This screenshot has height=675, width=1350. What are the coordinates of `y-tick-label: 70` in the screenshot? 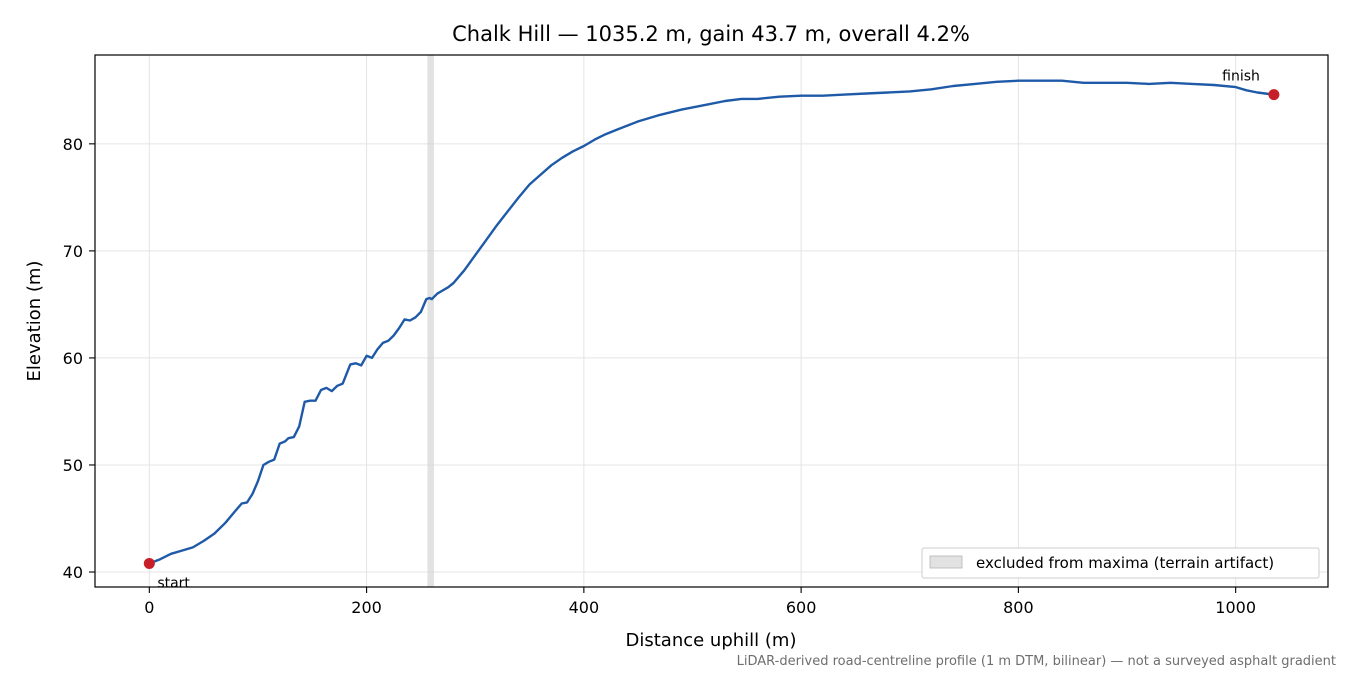 It's located at (73, 251).